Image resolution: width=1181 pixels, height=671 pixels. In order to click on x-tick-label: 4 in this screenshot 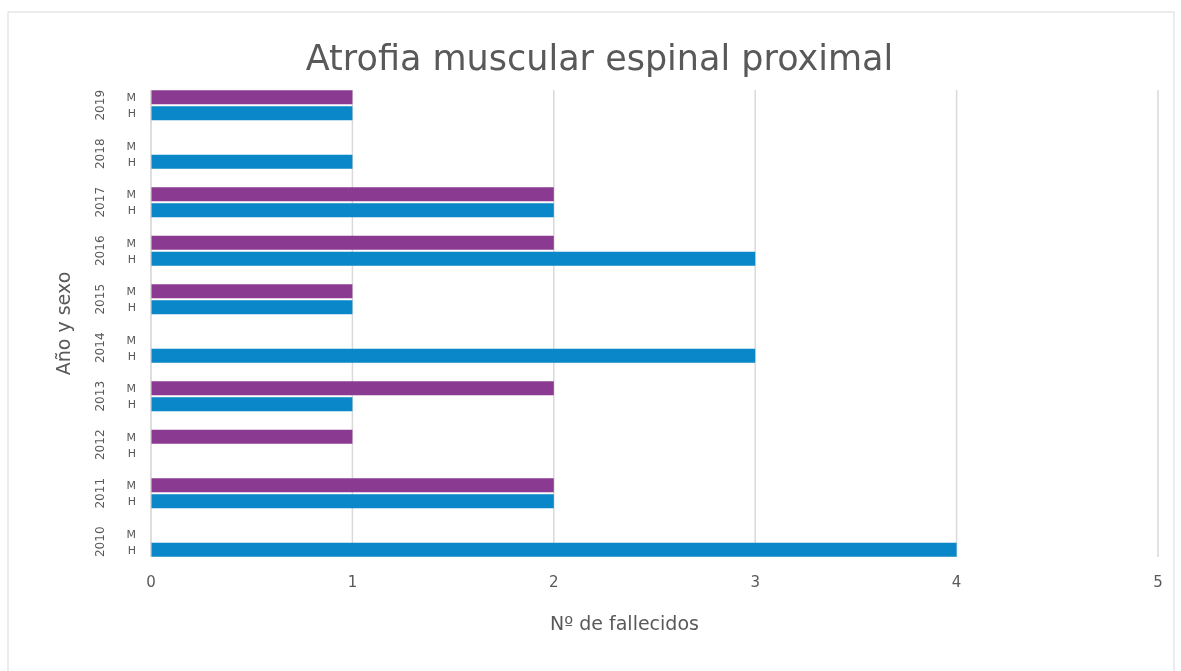, I will do `click(956, 582)`.